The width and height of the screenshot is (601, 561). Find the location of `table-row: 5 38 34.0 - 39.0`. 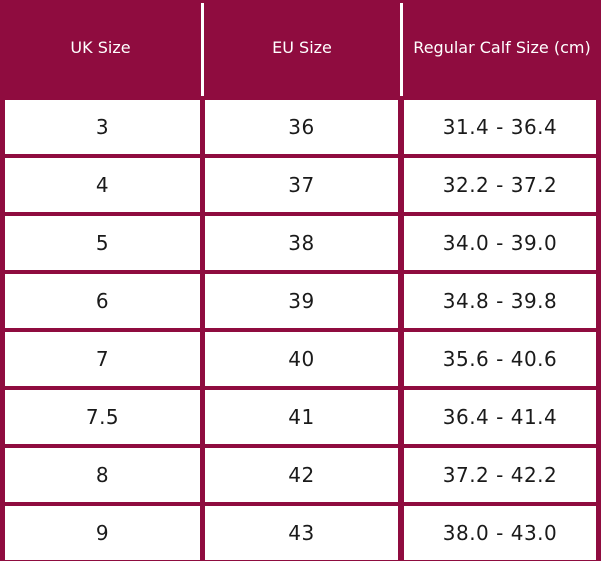

table-row: 5 38 34.0 - 39.0 is located at coordinates (300, 243).